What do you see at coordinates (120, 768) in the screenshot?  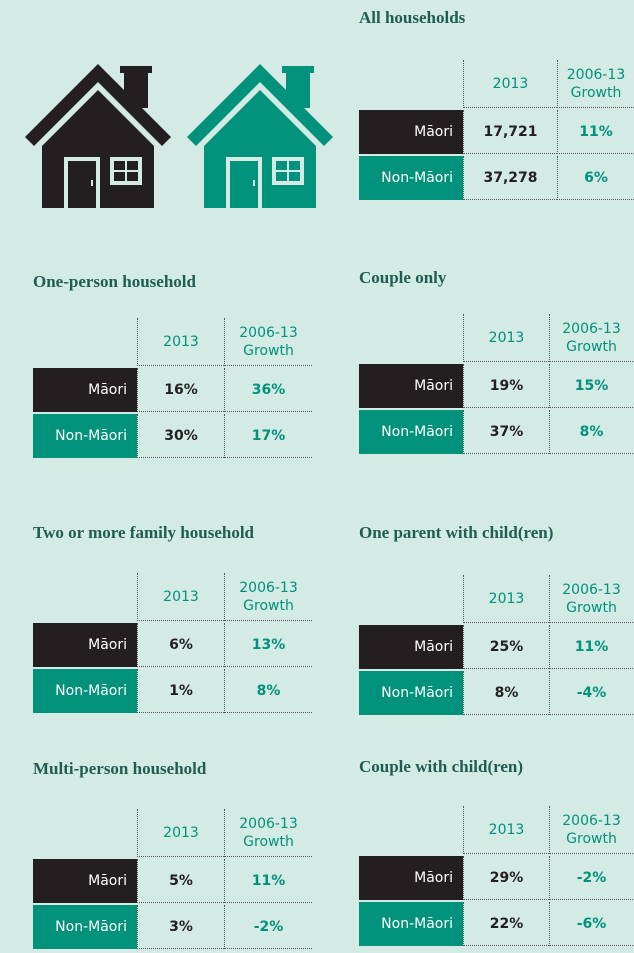 I see `section-title: Multi-person household` at bounding box center [120, 768].